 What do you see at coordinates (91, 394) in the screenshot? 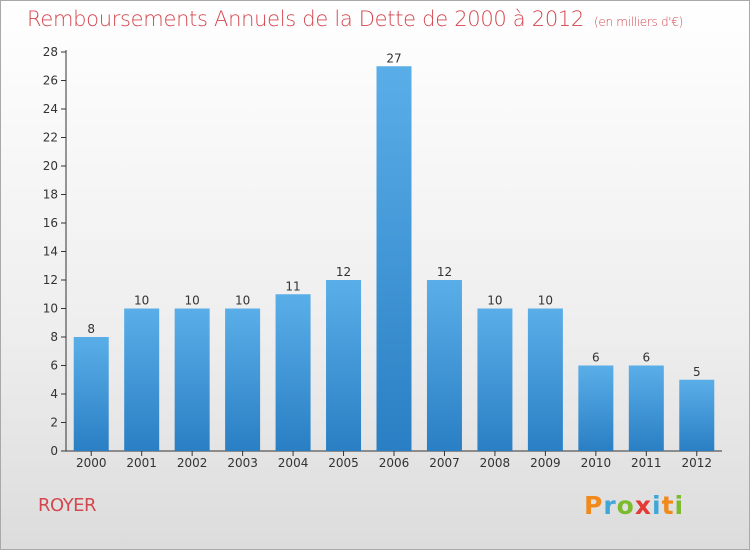
I see `bar-2000` at bounding box center [91, 394].